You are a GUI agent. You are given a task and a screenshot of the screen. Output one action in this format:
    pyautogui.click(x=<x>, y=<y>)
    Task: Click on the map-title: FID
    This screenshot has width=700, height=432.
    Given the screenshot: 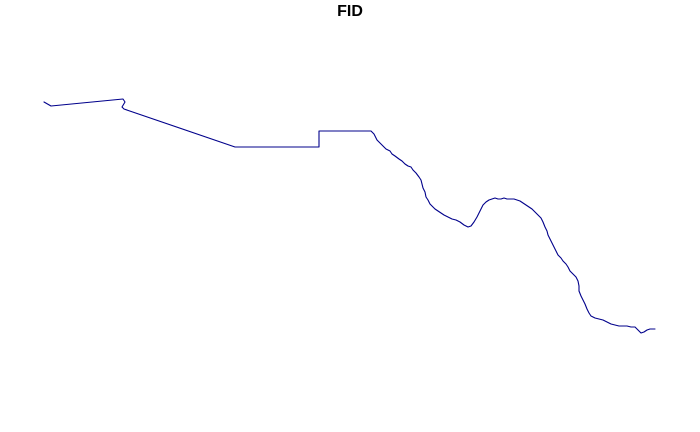 What is the action you would take?
    pyautogui.click(x=350, y=11)
    